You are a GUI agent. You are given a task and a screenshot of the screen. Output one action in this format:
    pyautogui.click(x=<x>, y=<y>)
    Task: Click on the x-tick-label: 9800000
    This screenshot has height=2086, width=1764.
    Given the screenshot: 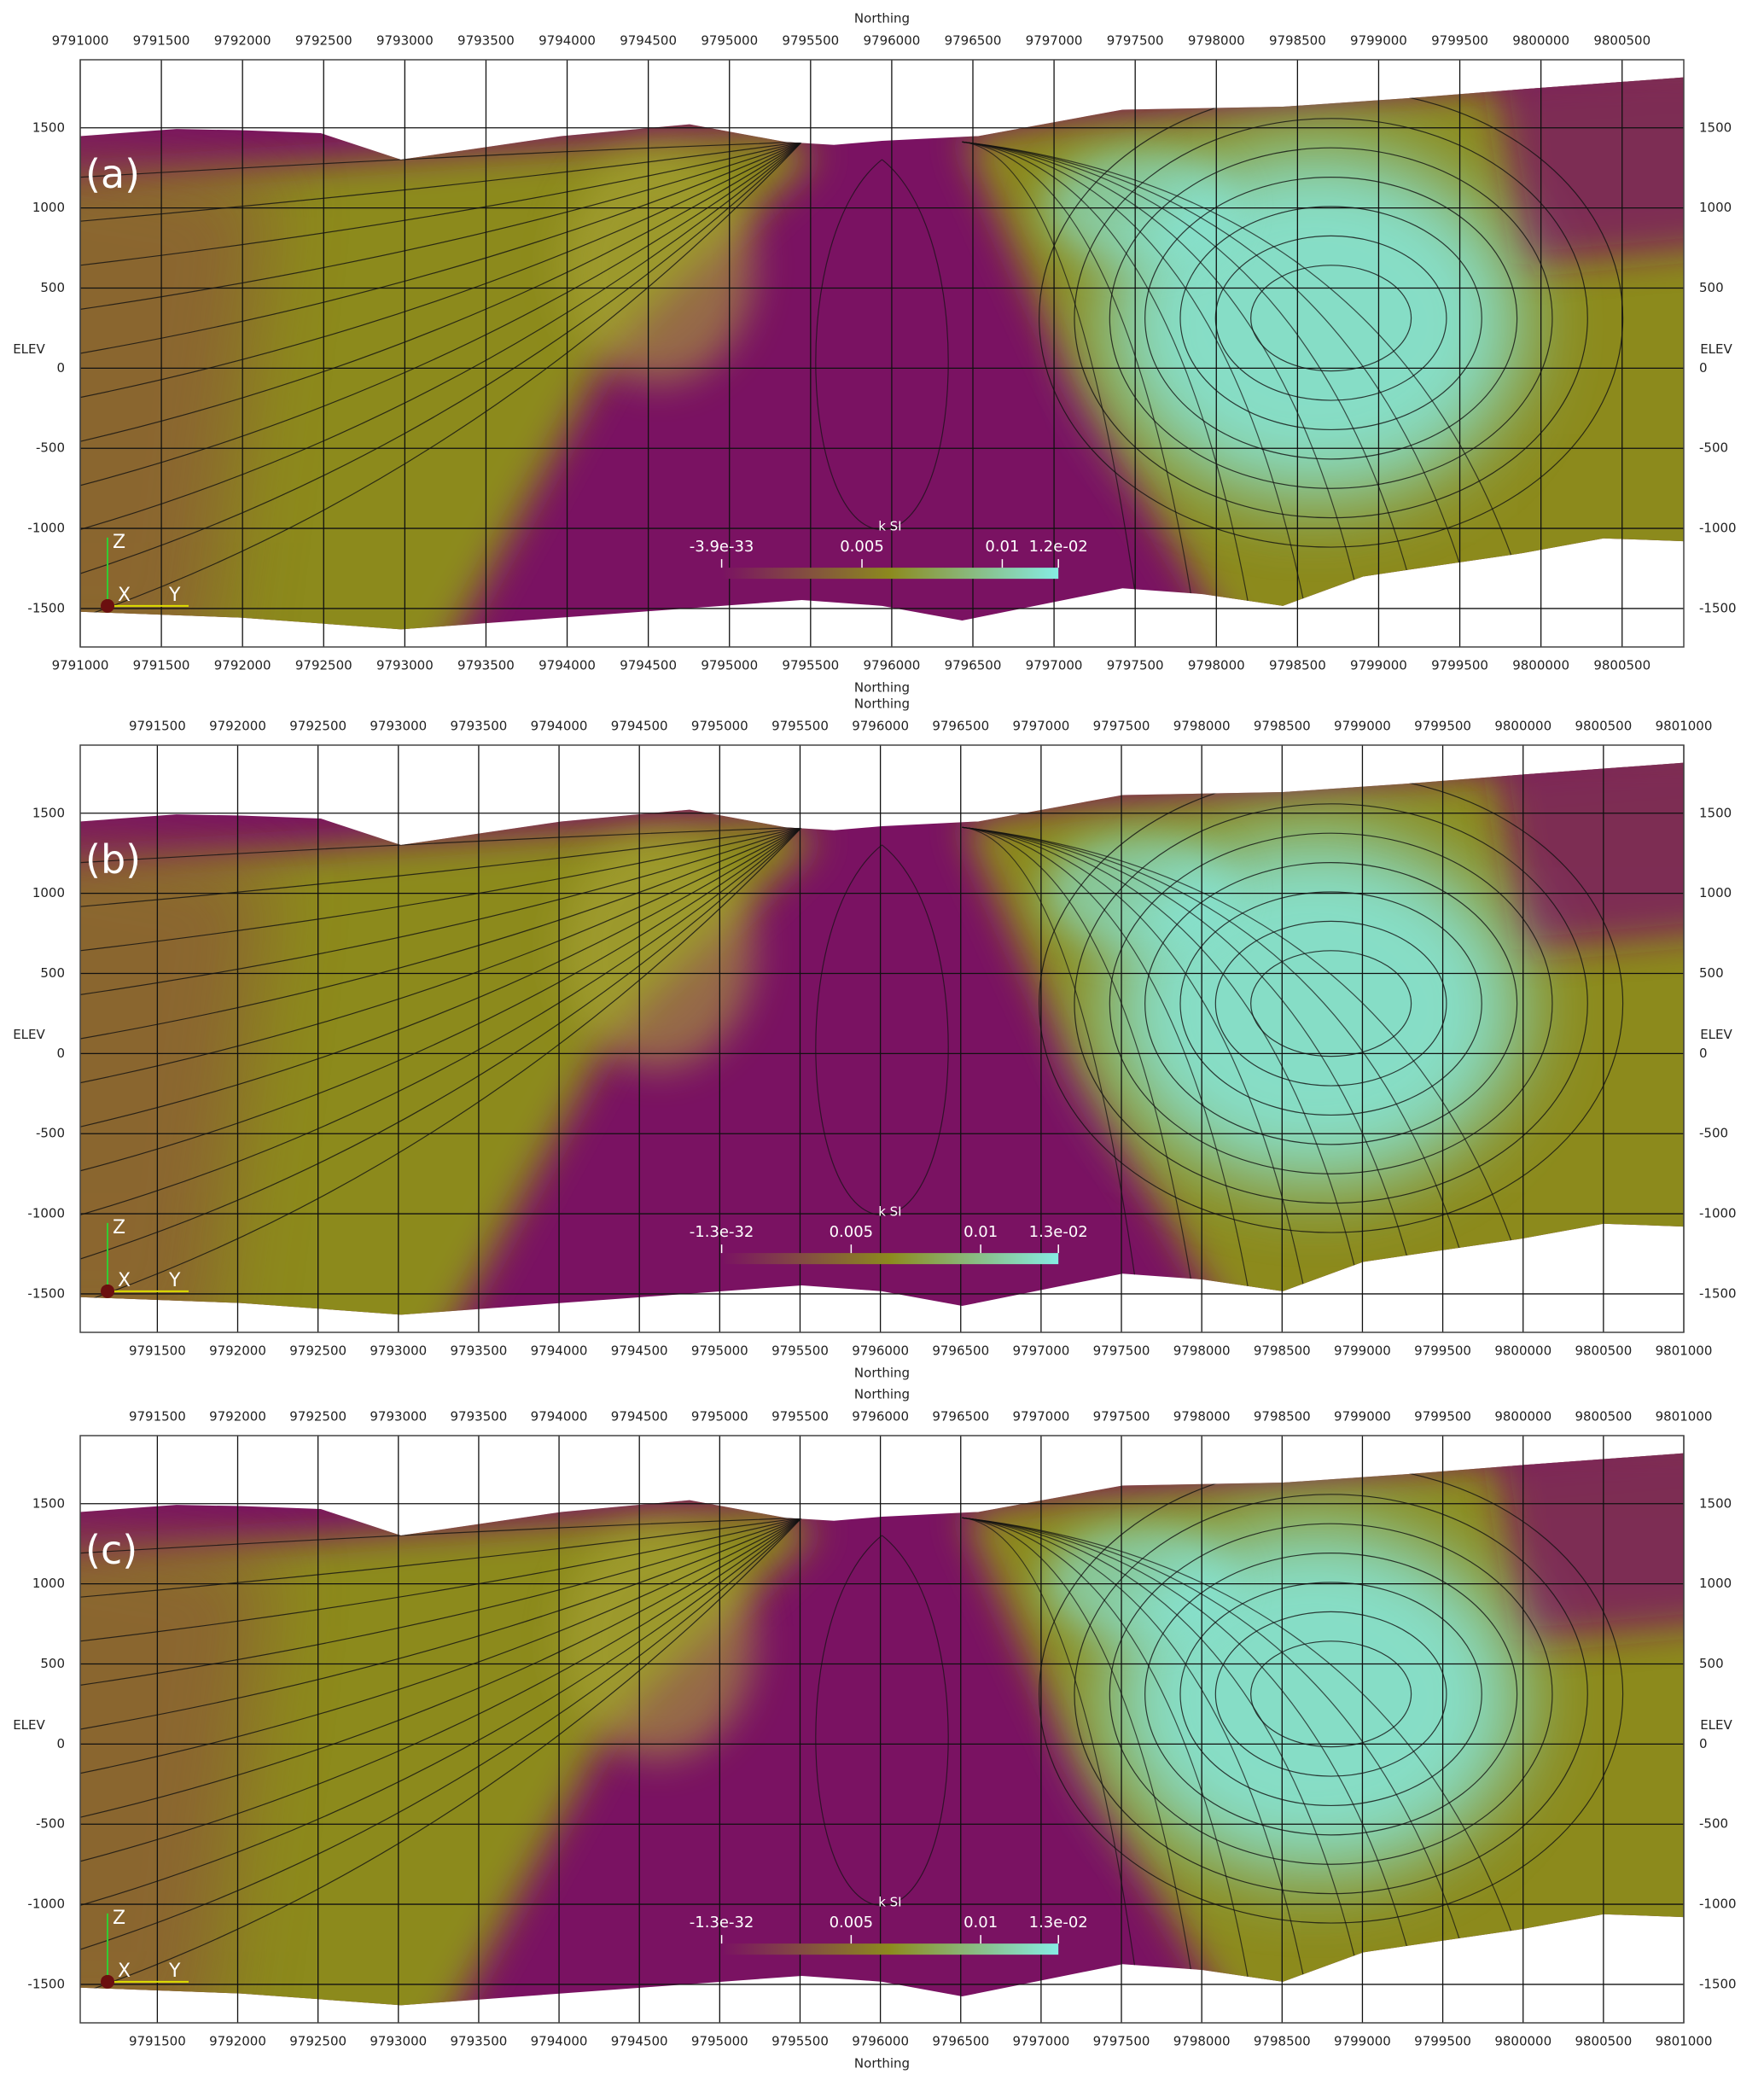 What is the action you would take?
    pyautogui.click(x=1541, y=41)
    